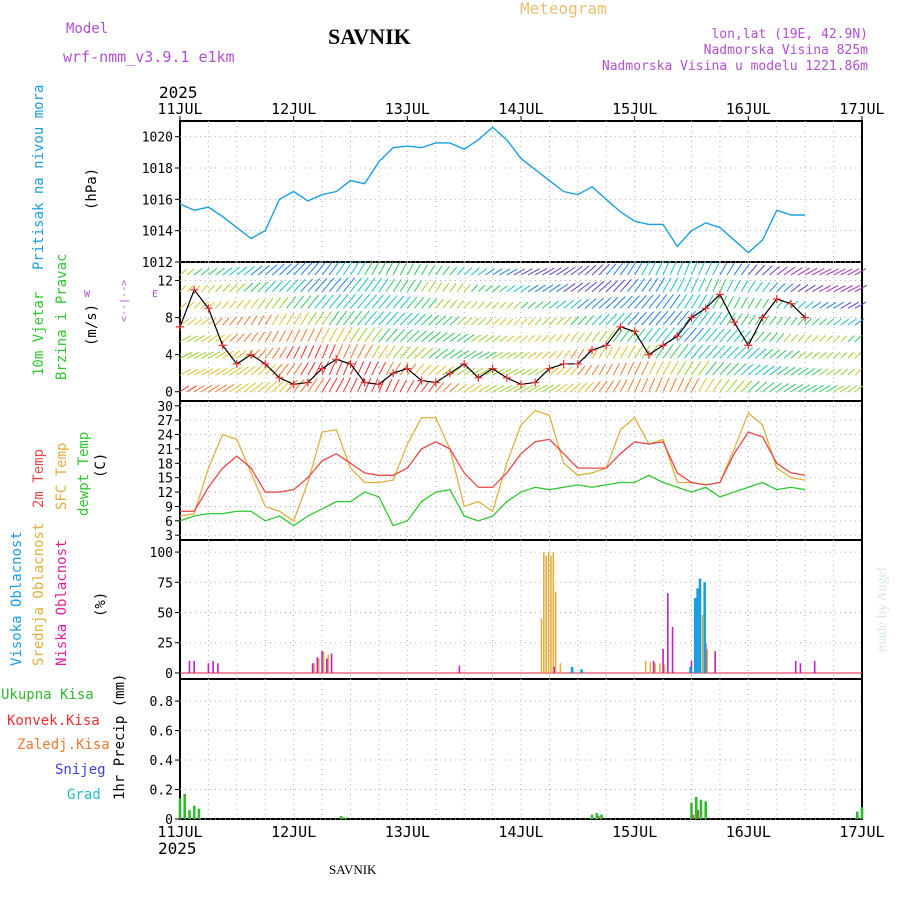 Image resolution: width=900 pixels, height=900 pixels. What do you see at coordinates (706, 810) in the screenshot?
I see `precip-total-bar` at bounding box center [706, 810].